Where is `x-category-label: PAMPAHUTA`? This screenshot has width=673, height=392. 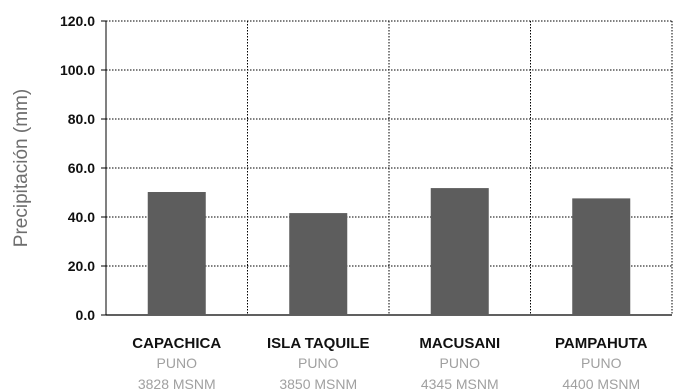 x-category-label: PAMPAHUTA is located at coordinates (601, 343).